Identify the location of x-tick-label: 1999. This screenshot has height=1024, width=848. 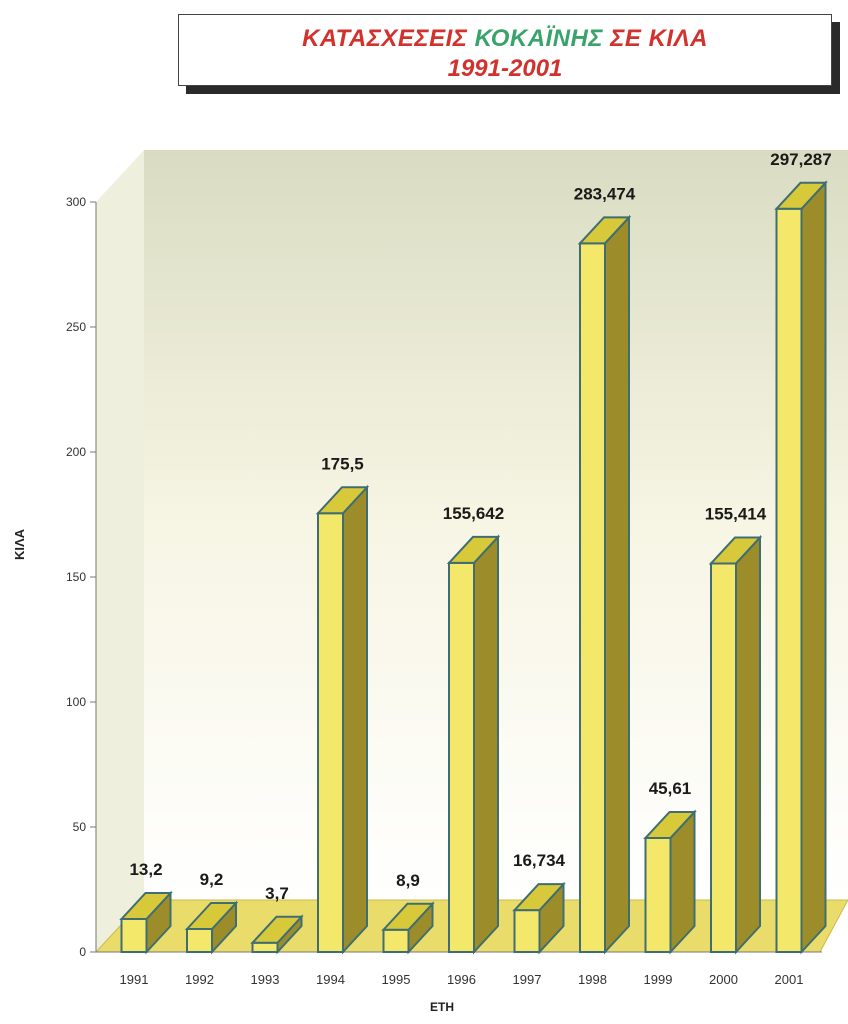
(658, 979).